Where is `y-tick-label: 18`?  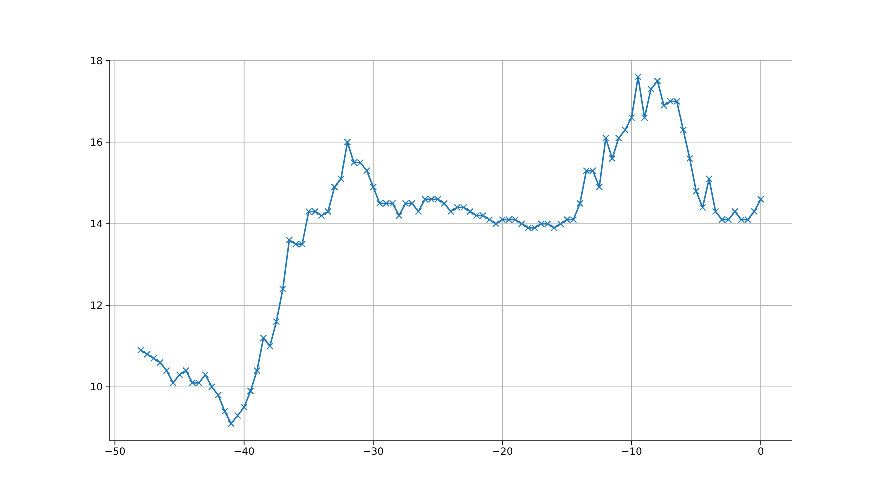
y-tick-label: 18 is located at coordinates (96, 62).